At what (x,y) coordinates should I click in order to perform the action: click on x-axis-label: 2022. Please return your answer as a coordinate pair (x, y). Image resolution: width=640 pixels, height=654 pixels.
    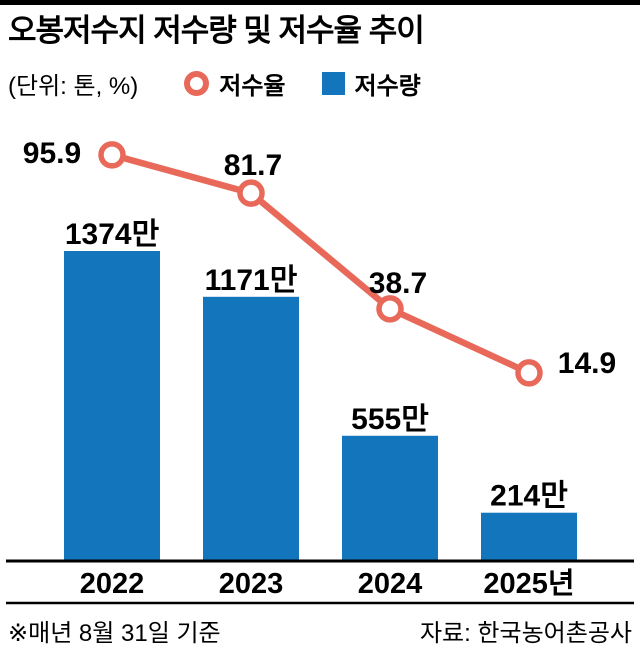
    Looking at the image, I should click on (112, 584).